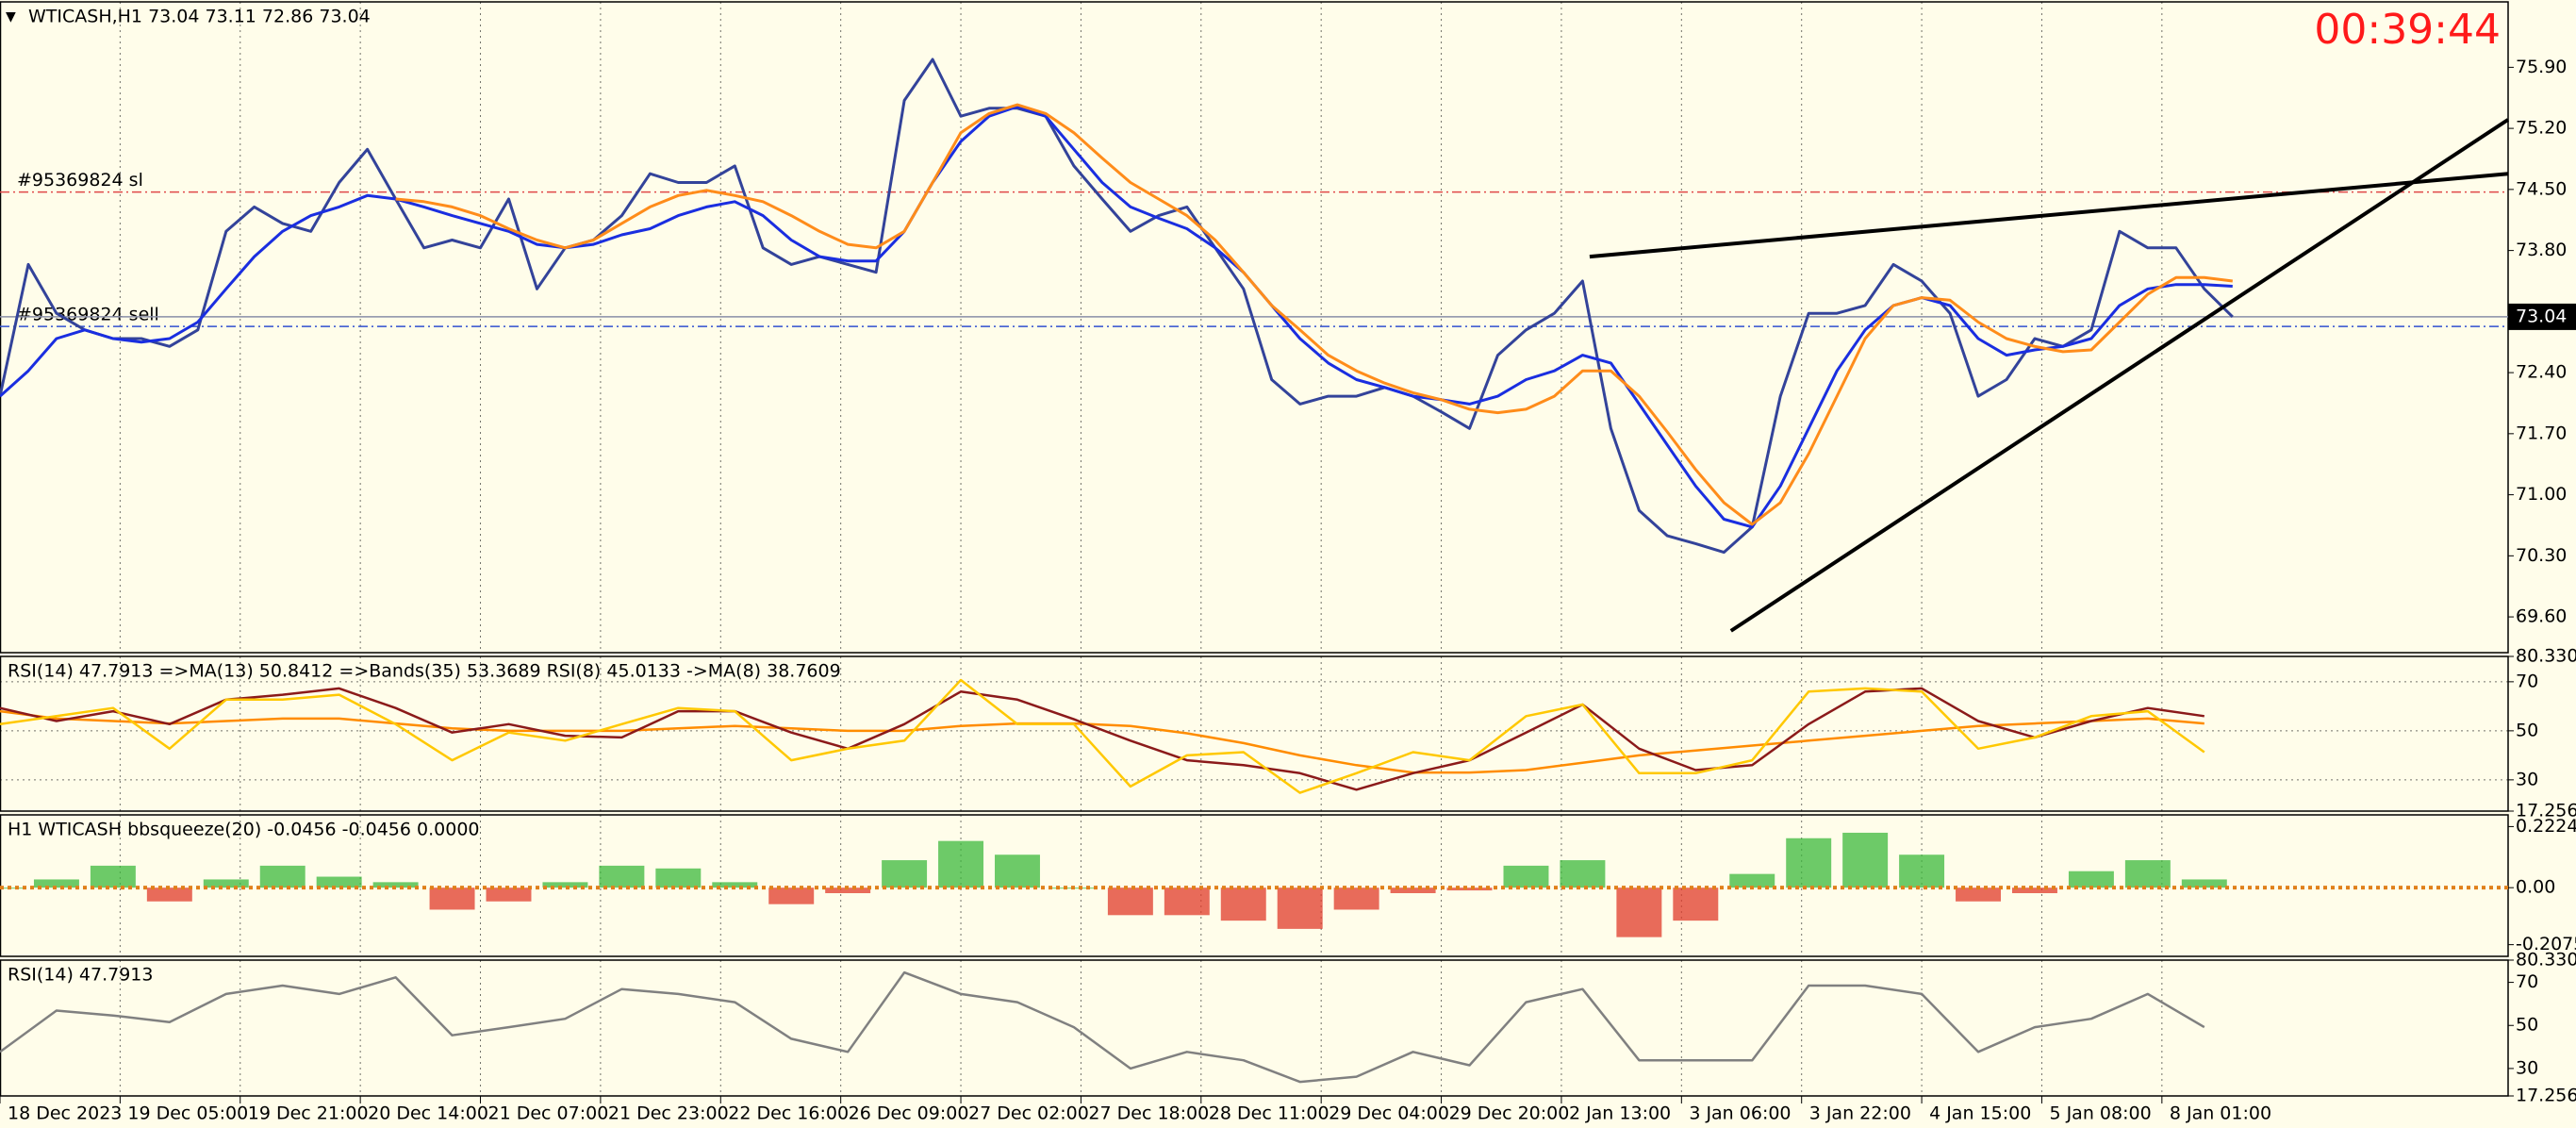 The width and height of the screenshot is (2576, 1128). Describe the element at coordinates (1620, 1114) in the screenshot. I see `x-tick-label: 2 Jan 13:00` at that location.